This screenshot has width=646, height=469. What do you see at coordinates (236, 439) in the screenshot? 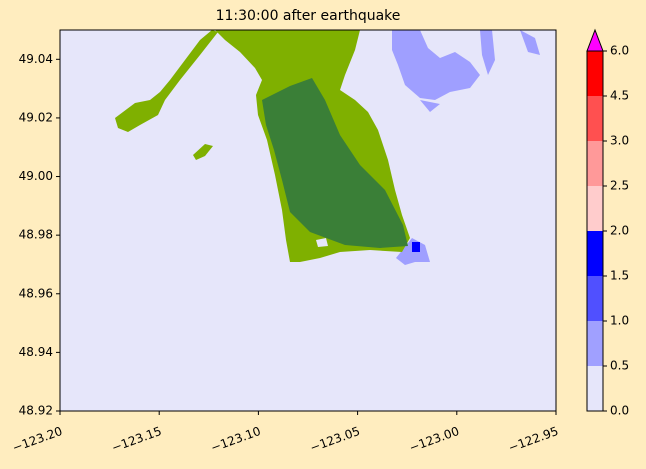
I see `x-tick-label: −123.10` at bounding box center [236, 439].